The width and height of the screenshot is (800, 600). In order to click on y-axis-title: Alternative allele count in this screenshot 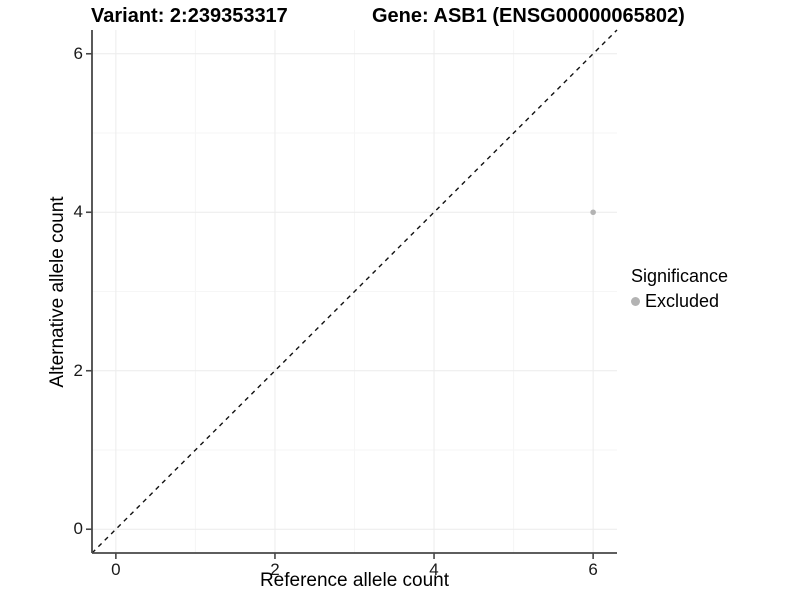, I will do `click(57, 292)`.